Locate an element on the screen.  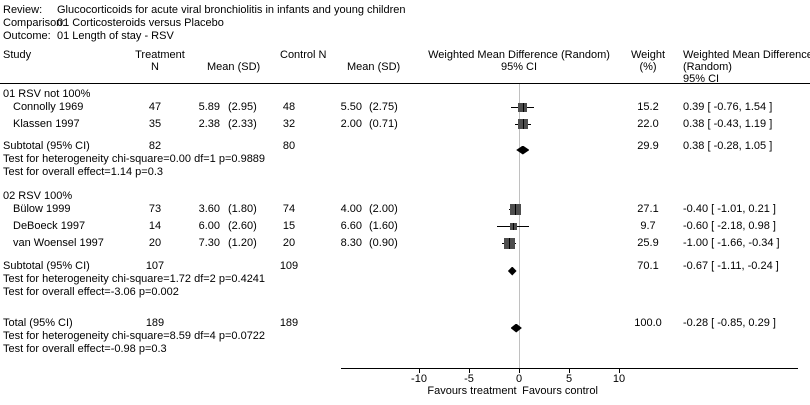
treatment-mean: 6.00 is located at coordinates (209, 226).